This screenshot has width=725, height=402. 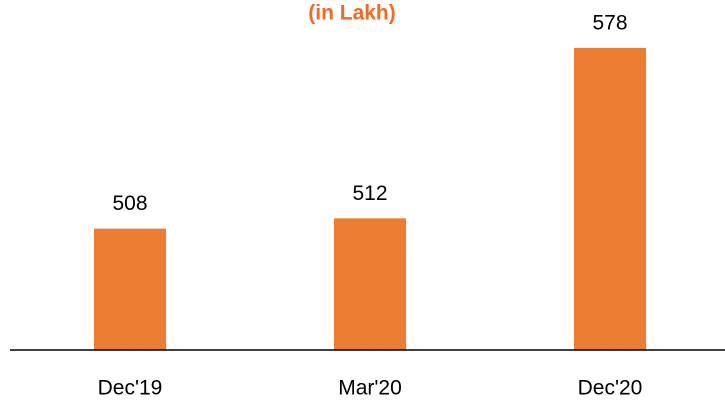 I want to click on x-tick-label: Dec'20, so click(x=610, y=388).